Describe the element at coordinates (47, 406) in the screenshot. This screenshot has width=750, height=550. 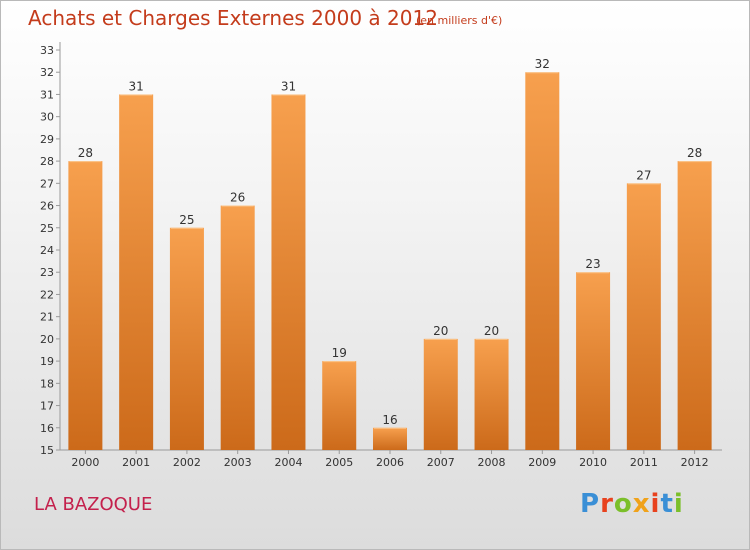
I see `y-tick-label: 17` at that location.